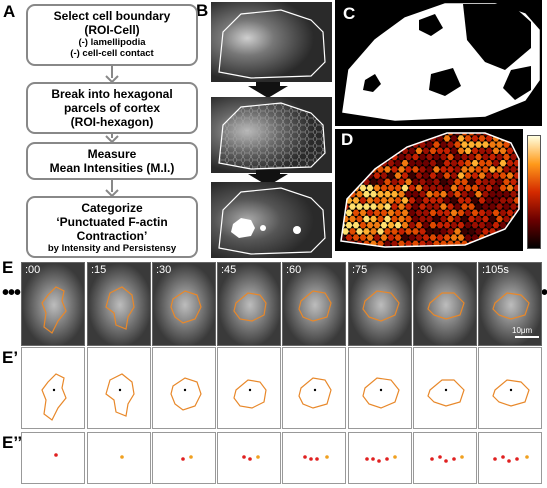 This screenshot has height=488, width=547. Describe the element at coordinates (184, 304) in the screenshot. I see `timelapse-frame: :30` at that location.